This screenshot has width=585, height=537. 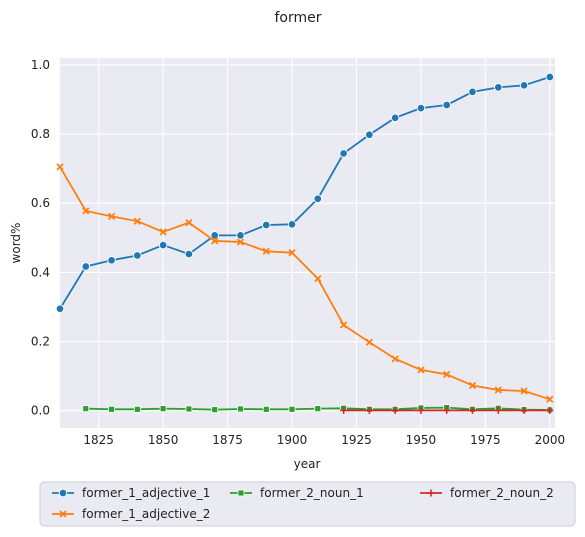 What do you see at coordinates (297, 18) in the screenshot?
I see `chart-title: former` at bounding box center [297, 18].